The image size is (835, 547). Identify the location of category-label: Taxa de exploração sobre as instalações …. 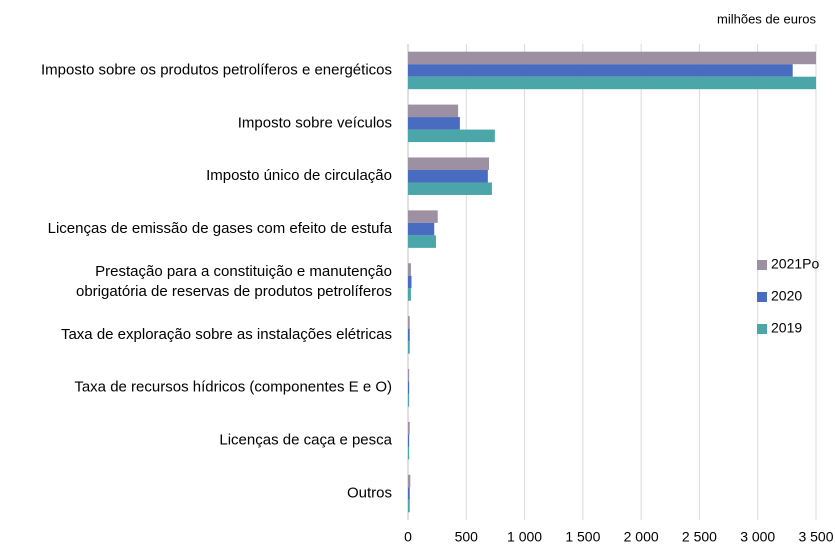
(226, 334).